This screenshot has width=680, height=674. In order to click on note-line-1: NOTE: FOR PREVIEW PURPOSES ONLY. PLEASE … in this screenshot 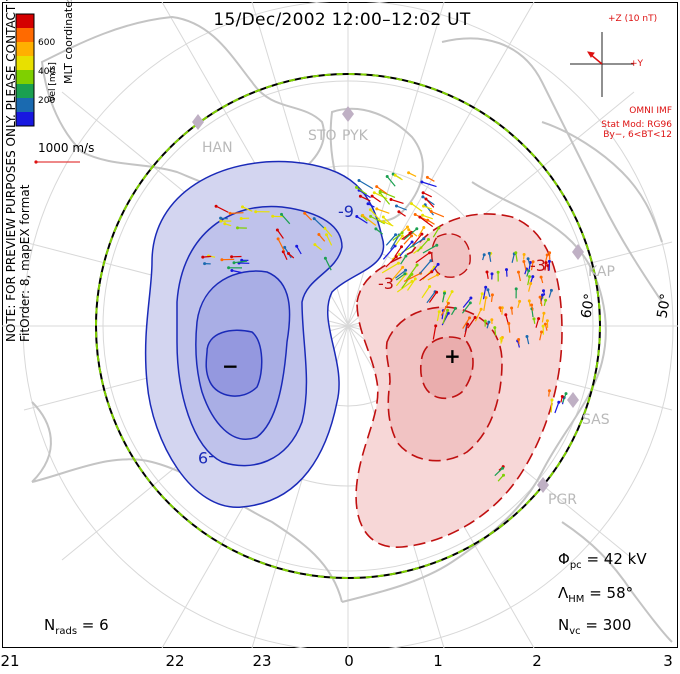, I will do `click(11, 171)`.